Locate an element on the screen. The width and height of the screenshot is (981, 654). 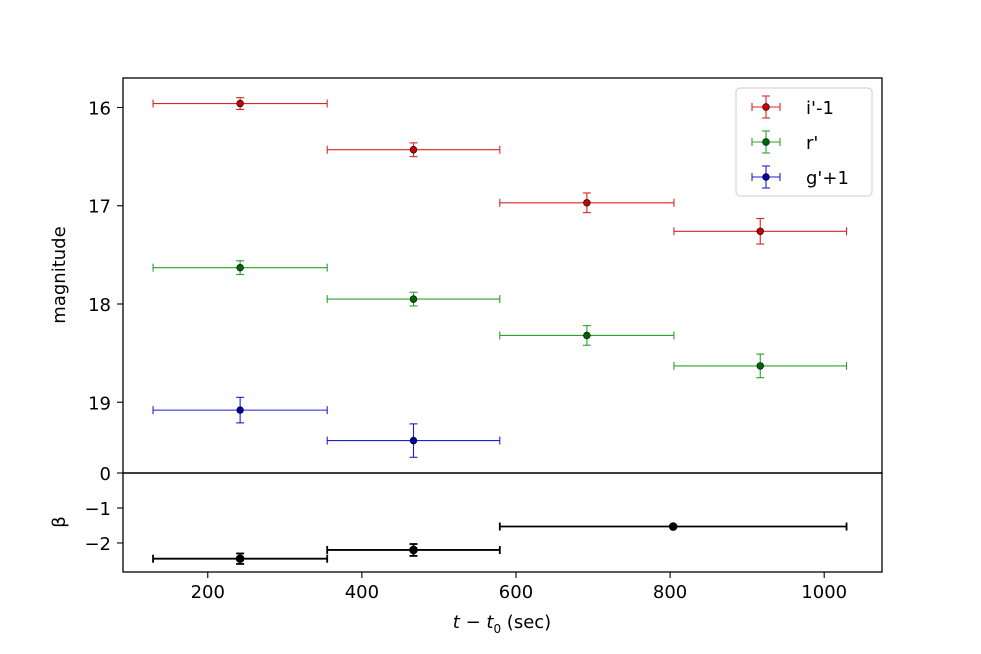
y-tick-label: −1 is located at coordinates (97, 509).